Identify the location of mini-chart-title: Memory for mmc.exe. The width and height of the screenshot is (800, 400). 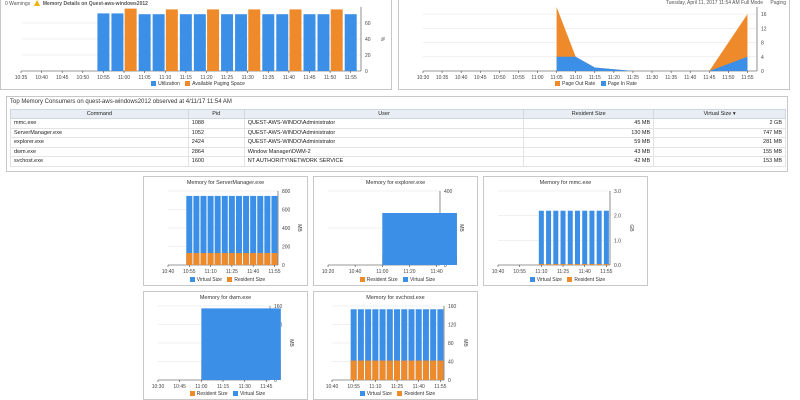
(565, 183).